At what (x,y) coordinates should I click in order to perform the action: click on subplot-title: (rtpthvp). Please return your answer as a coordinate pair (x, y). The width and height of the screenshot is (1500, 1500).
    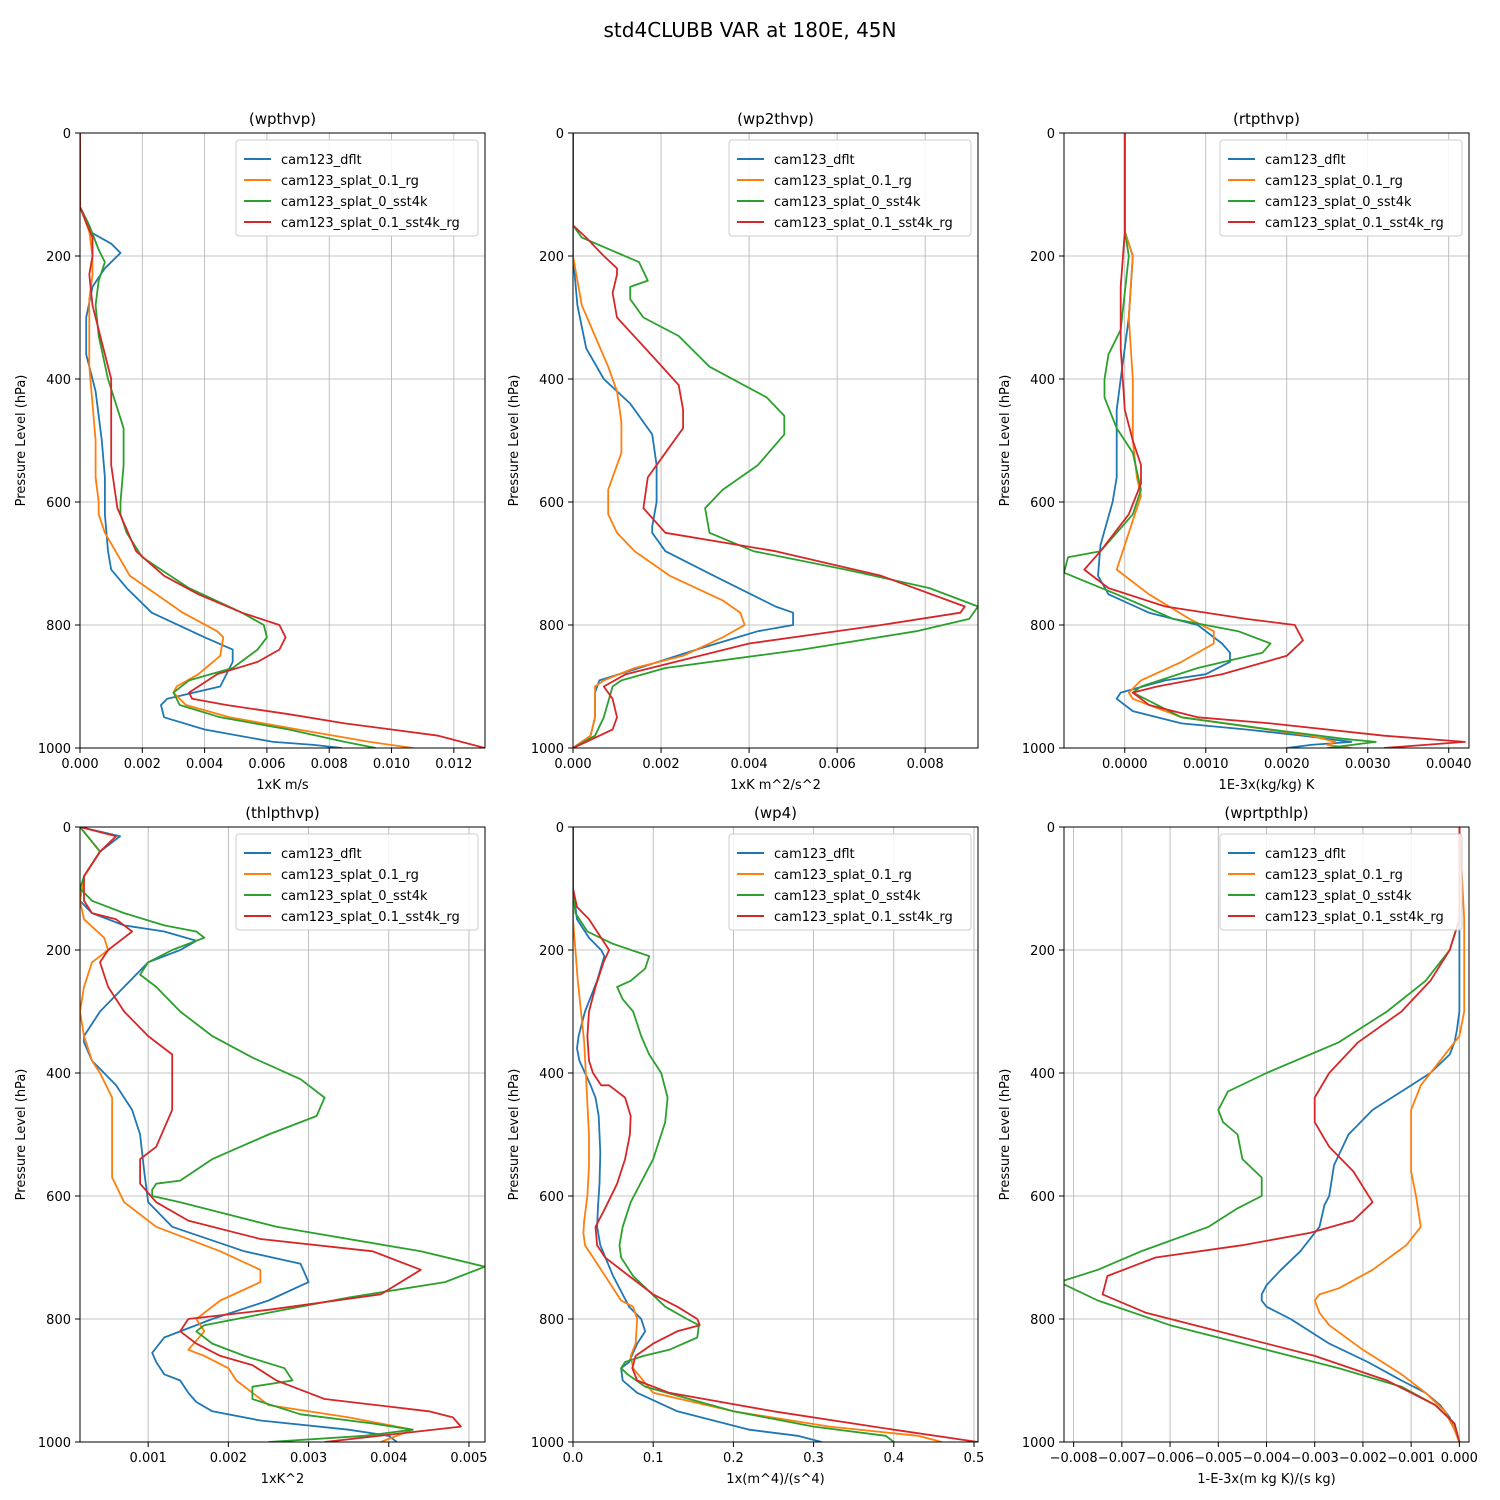
    Looking at the image, I should click on (1266, 119).